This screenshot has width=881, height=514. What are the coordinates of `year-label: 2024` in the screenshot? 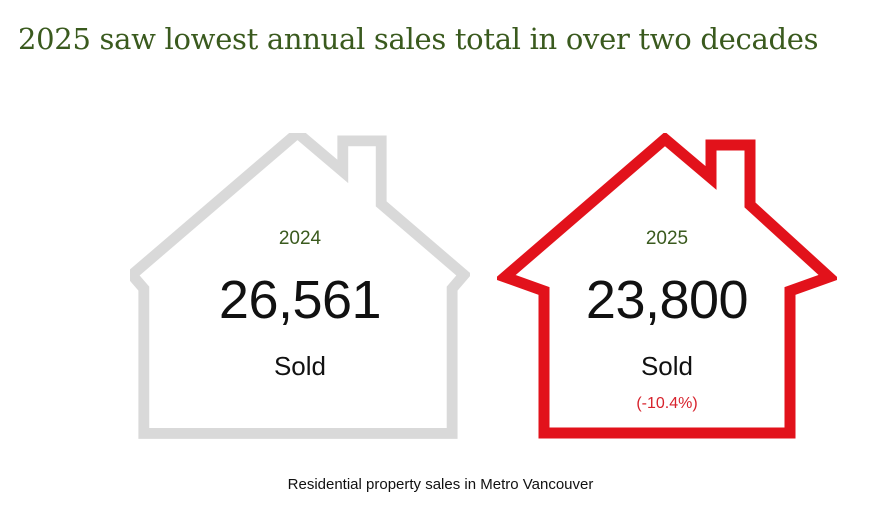 It's located at (300, 238).